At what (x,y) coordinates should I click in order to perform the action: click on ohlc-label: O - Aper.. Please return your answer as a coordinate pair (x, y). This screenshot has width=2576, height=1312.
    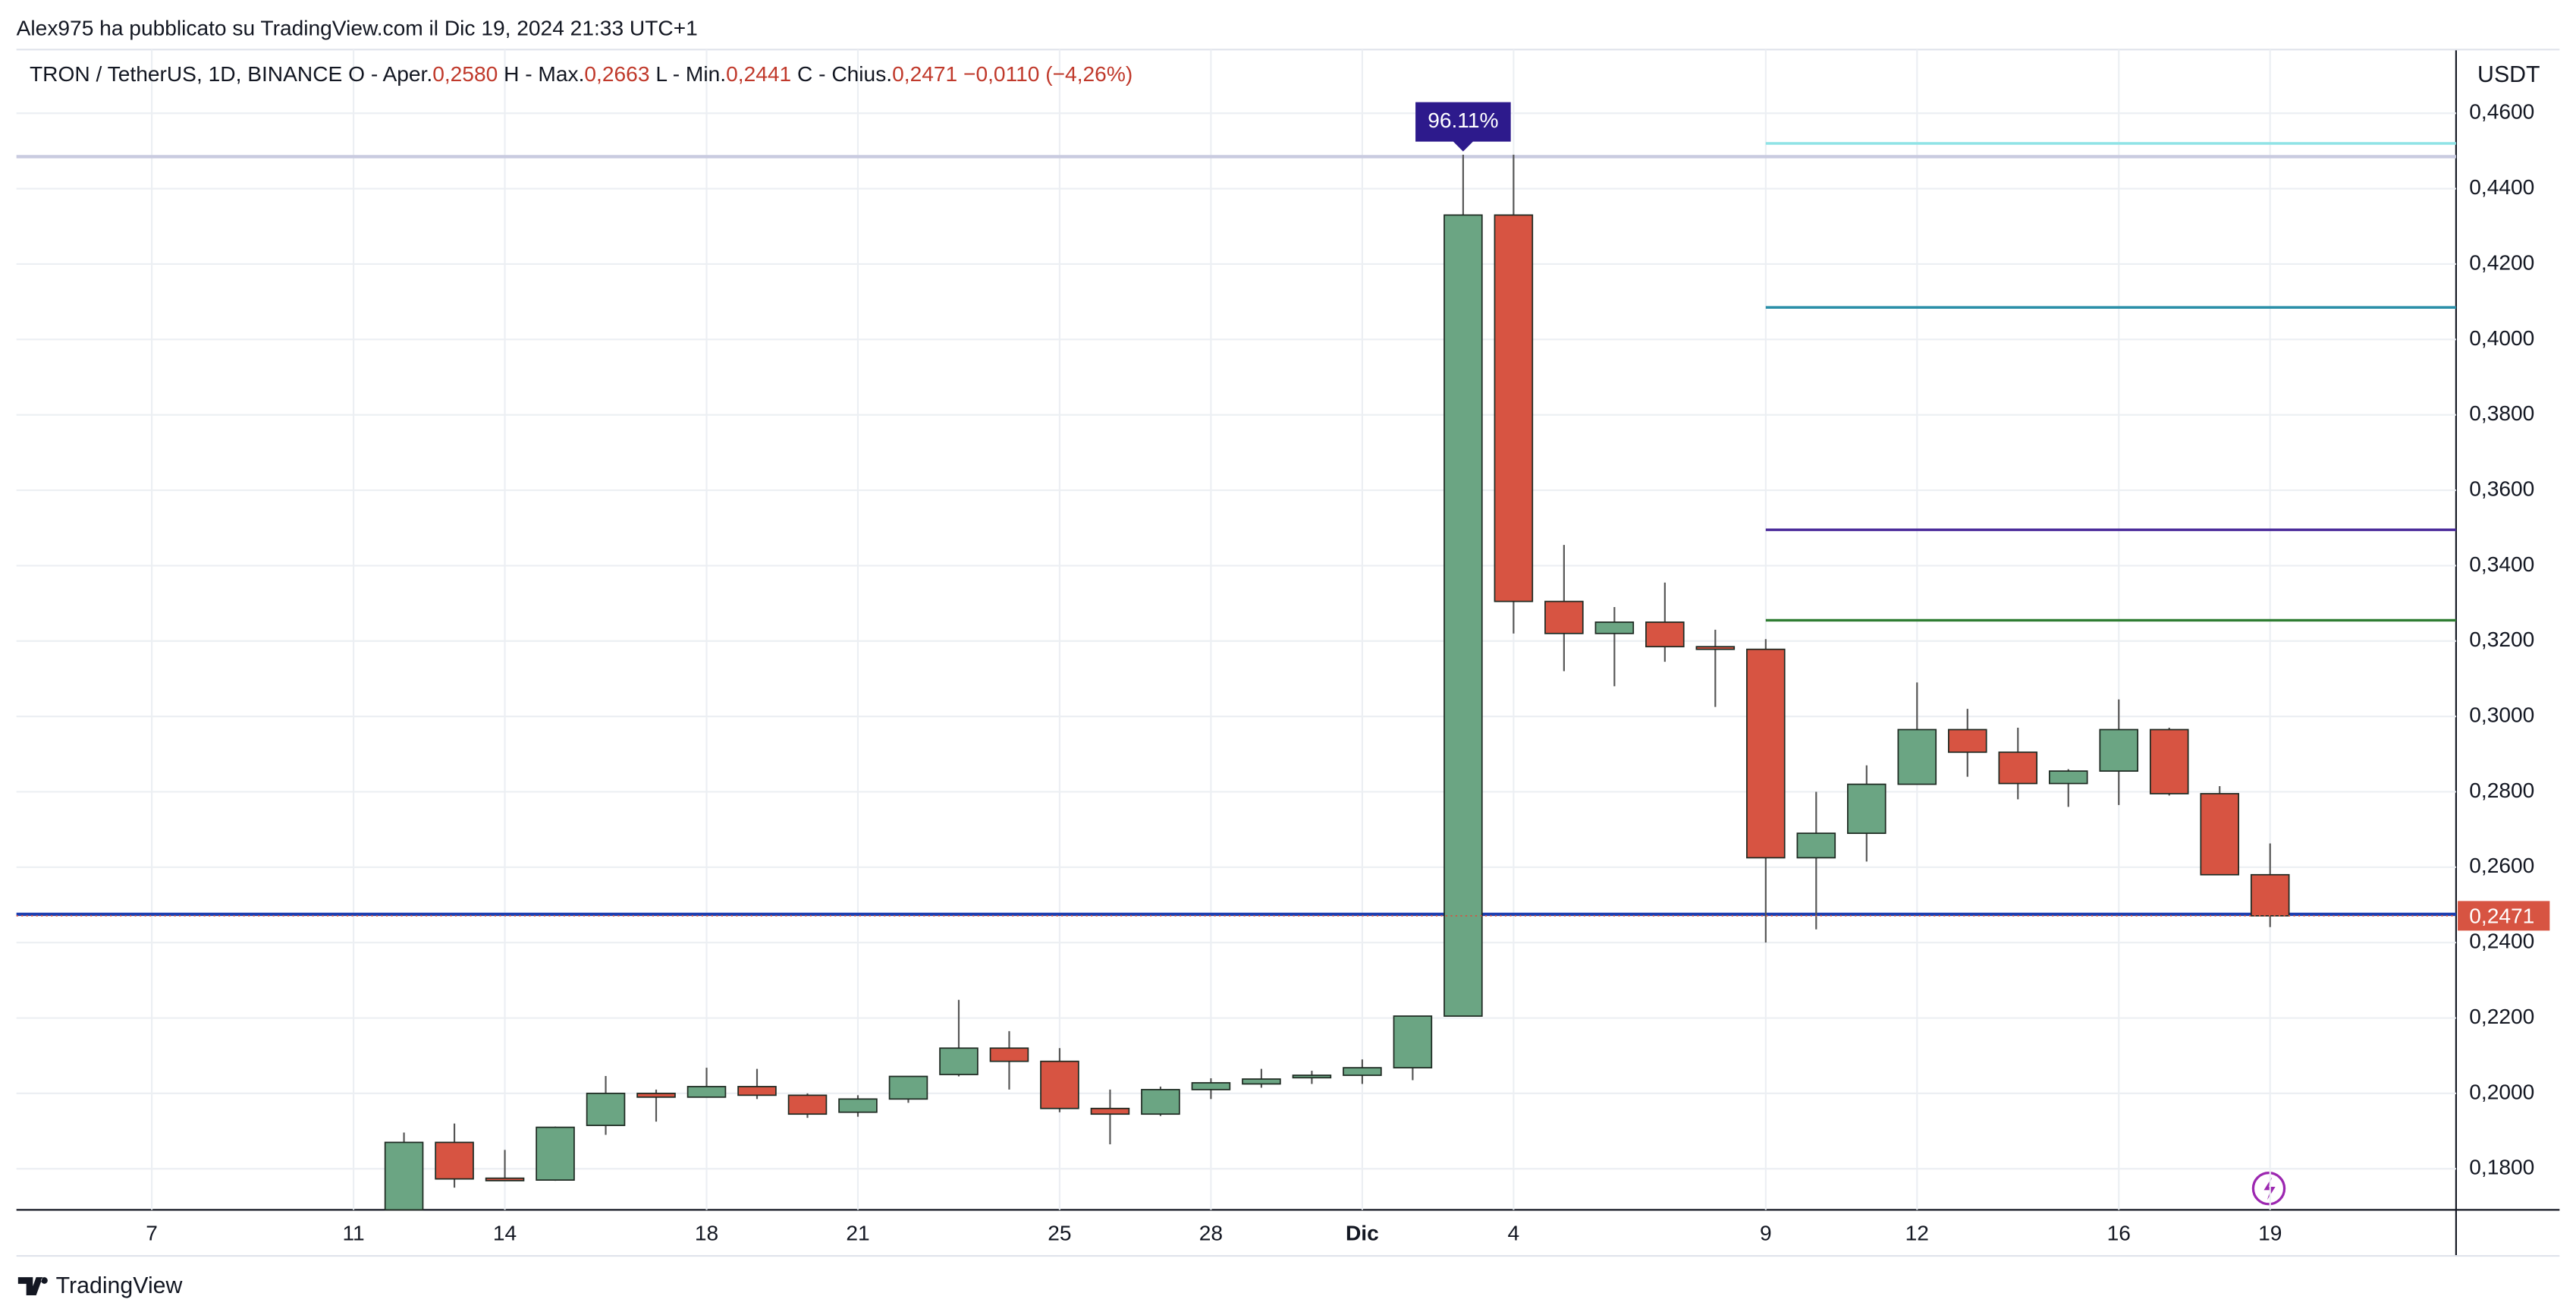
    Looking at the image, I should click on (390, 74).